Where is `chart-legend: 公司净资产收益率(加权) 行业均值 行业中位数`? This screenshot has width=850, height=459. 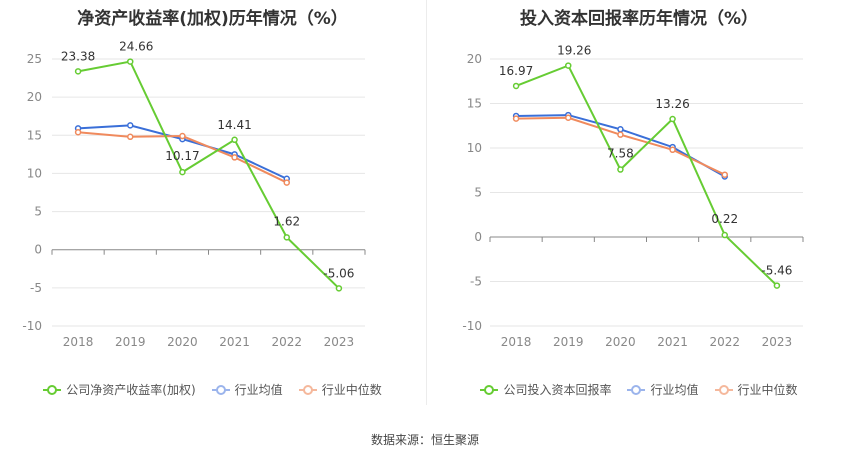
chart-legend: 公司净资产收益率(加权) 行业均值 行业中位数 is located at coordinates (212, 389).